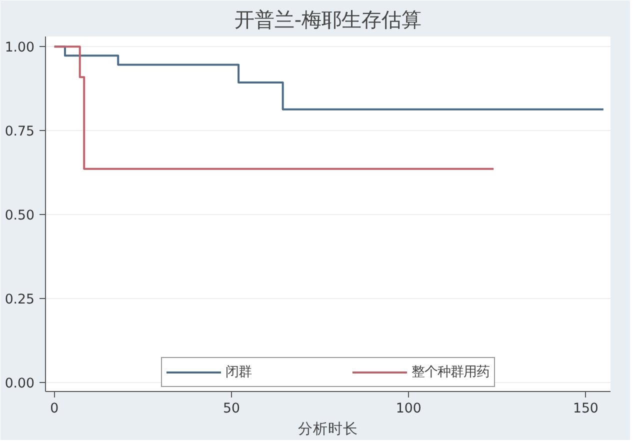 The image size is (634, 446). What do you see at coordinates (231, 409) in the screenshot?
I see `x-tick-label: 50` at bounding box center [231, 409].